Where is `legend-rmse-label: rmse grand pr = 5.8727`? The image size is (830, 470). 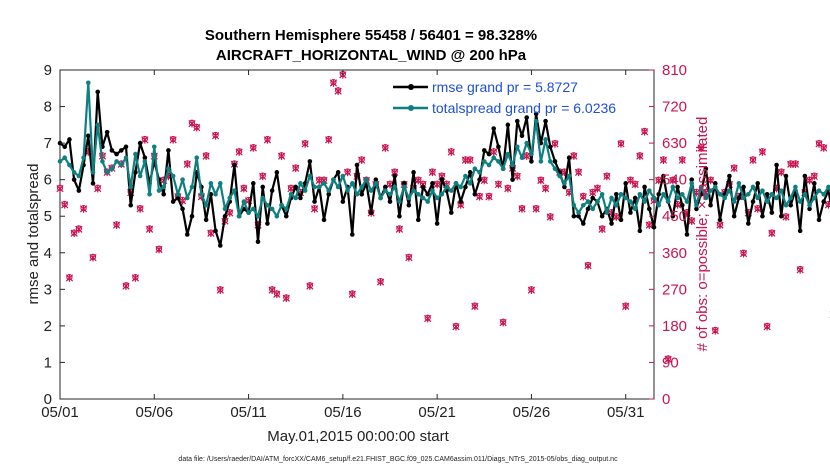 legend-rmse-label: rmse grand pr = 5.8727 is located at coordinates (505, 87).